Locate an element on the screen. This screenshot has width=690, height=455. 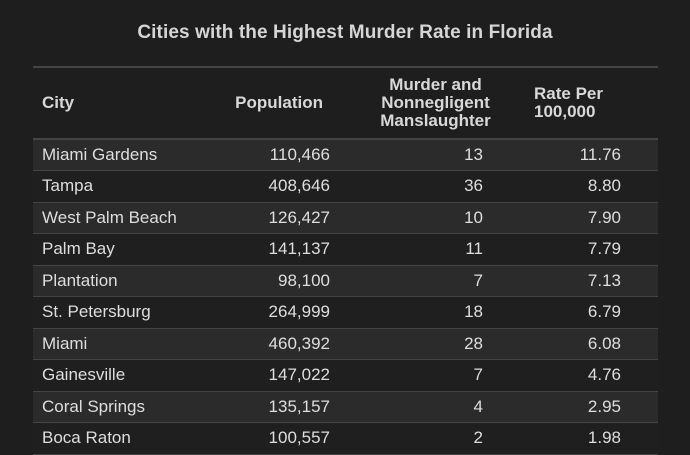
table-row: Coral Springs 135,157 4 2.95 is located at coordinates (345, 407).